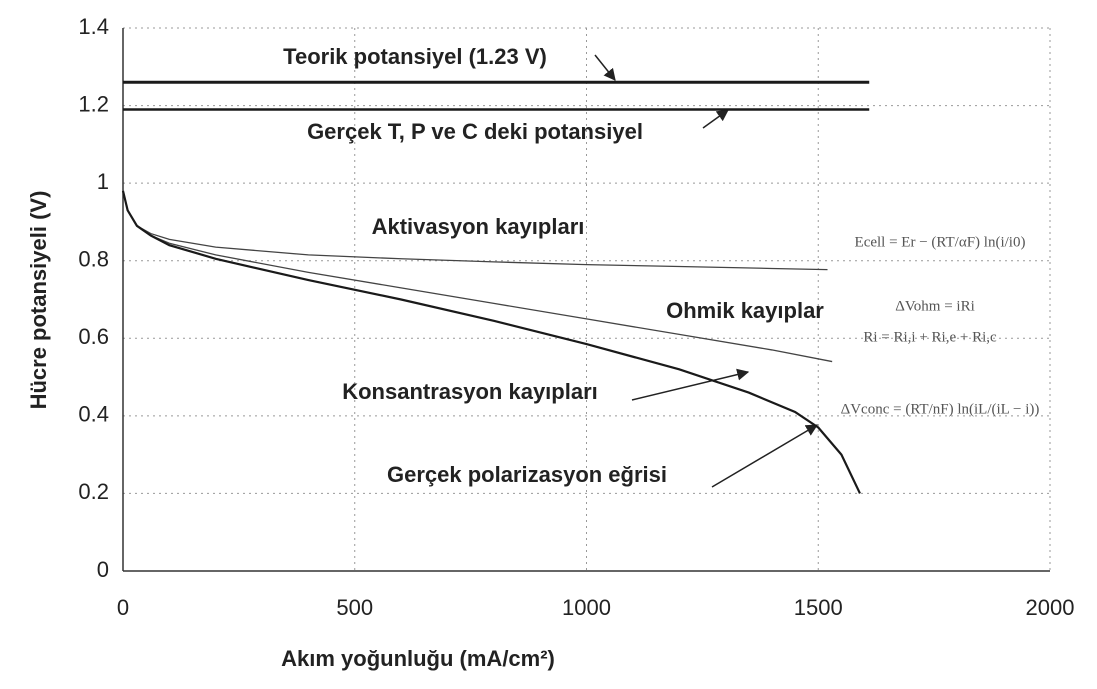  What do you see at coordinates (1050, 607) in the screenshot?
I see `x-tick-label: 2000` at bounding box center [1050, 607].